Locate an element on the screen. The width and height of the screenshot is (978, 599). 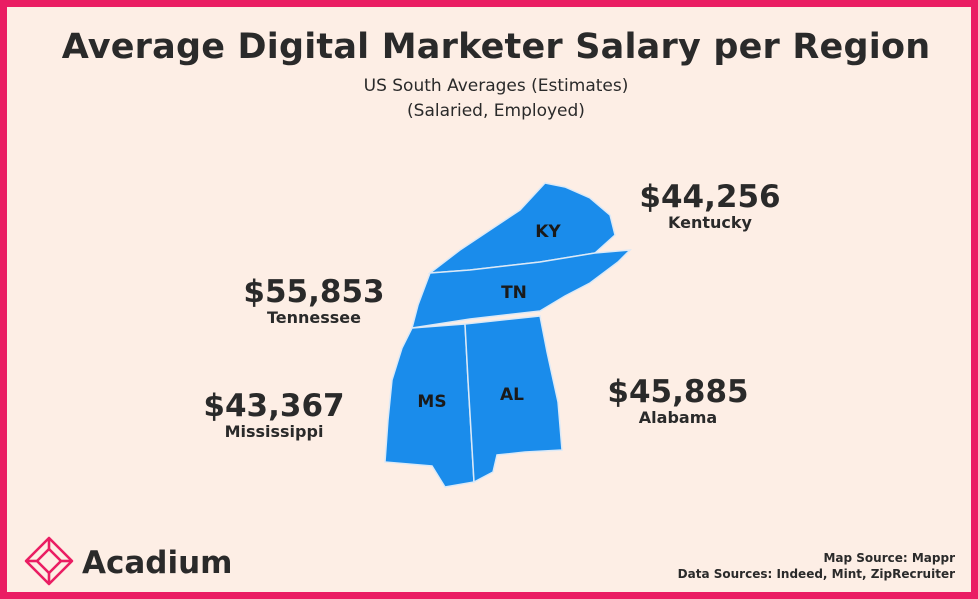
map-source: Map Source: Mappr is located at coordinates (889, 558).